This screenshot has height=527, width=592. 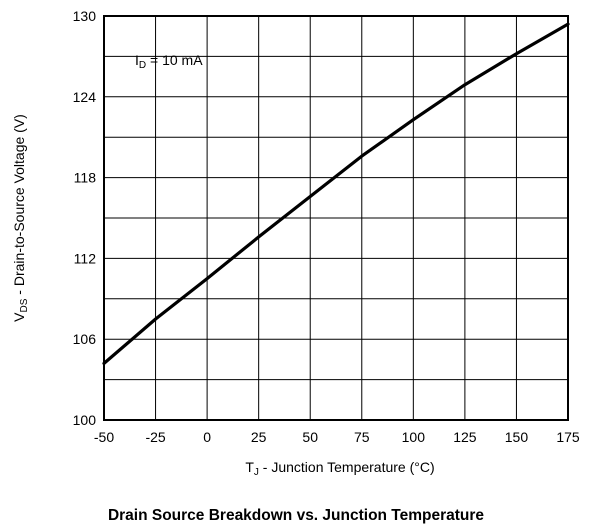 What do you see at coordinates (85, 420) in the screenshot?
I see `y-tick-label: 100` at bounding box center [85, 420].